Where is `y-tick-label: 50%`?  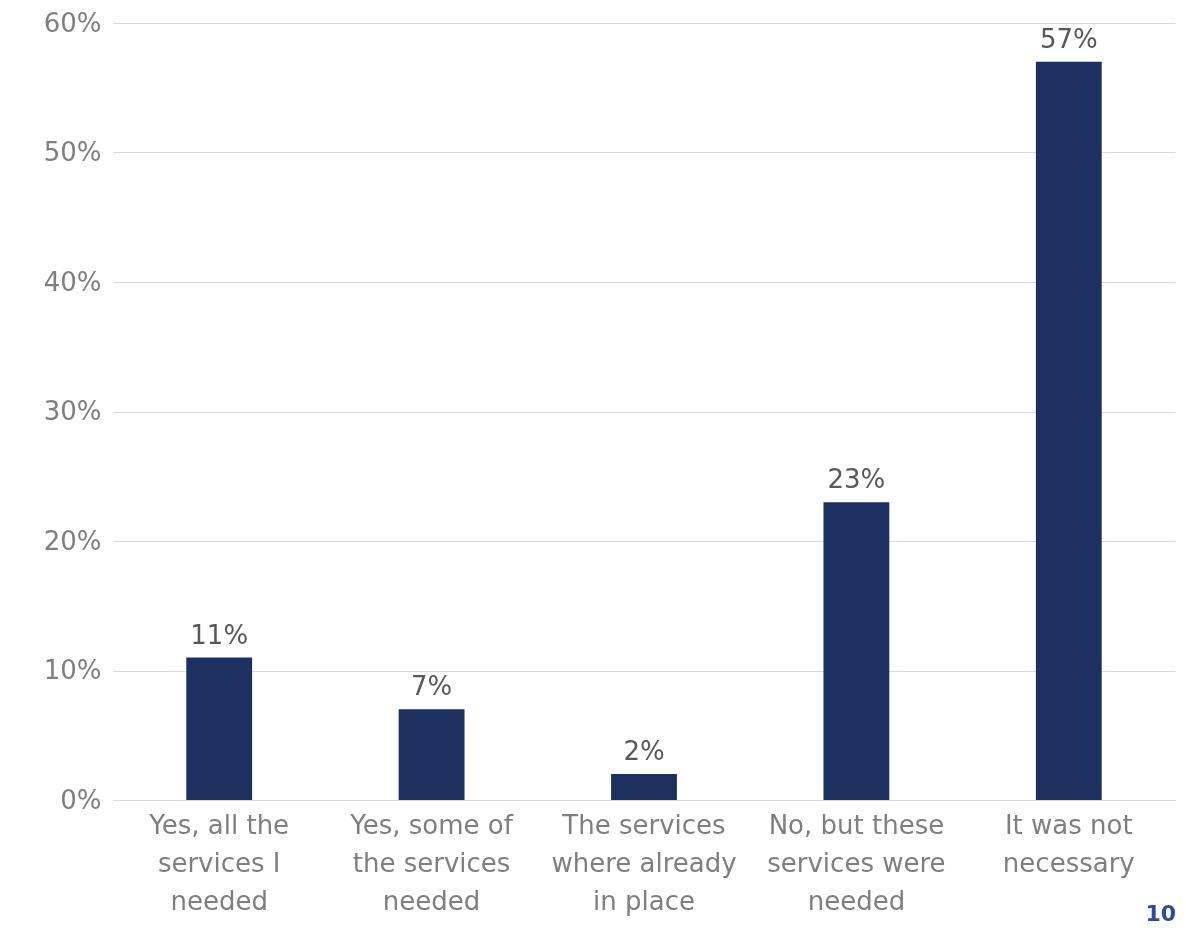
y-tick-label: 50% is located at coordinates (72, 152).